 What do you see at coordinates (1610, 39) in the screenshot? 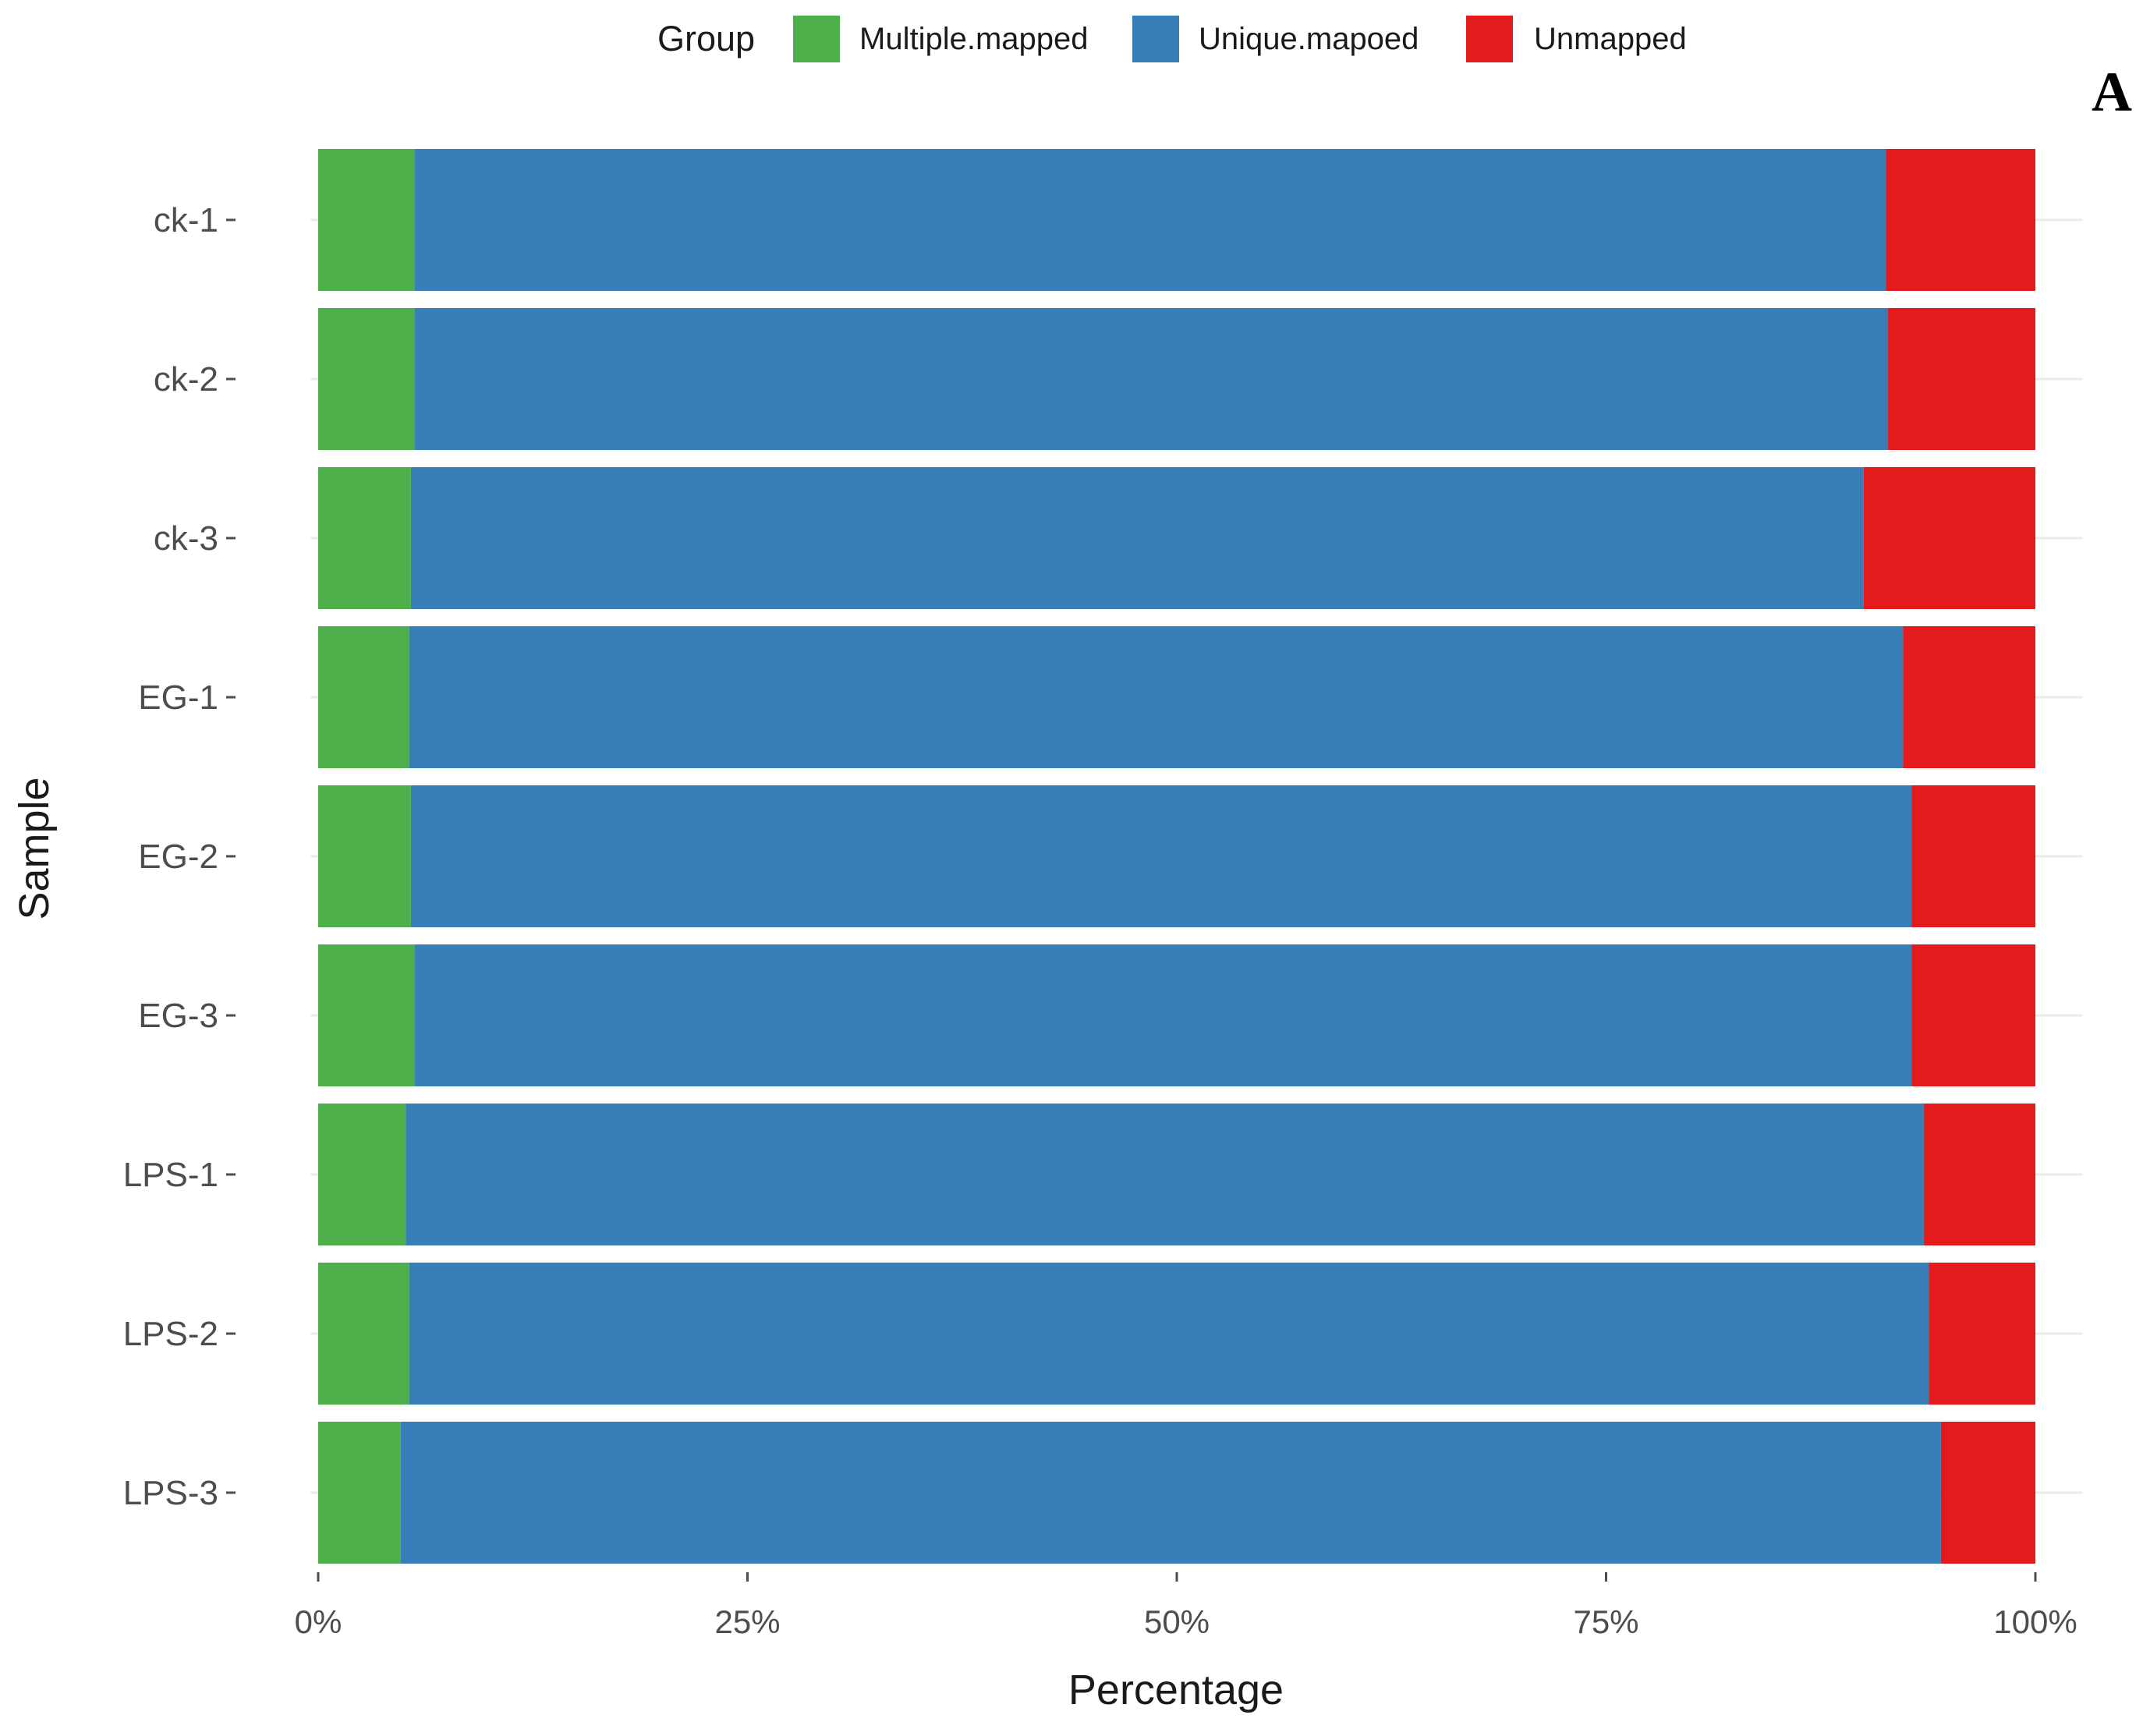
I see `legend-label-Unmapped: Unmapped` at bounding box center [1610, 39].